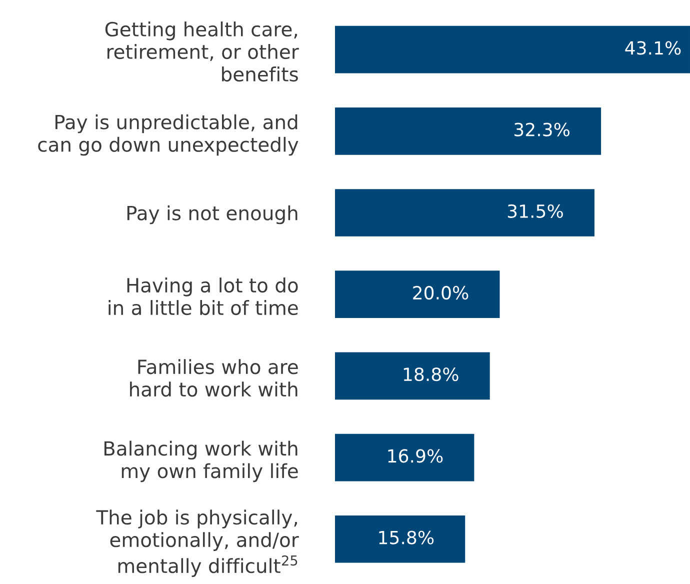 This screenshot has width=690, height=584. Describe the element at coordinates (212, 214) in the screenshot. I see `y-tick-label: Pay is not enough` at that location.